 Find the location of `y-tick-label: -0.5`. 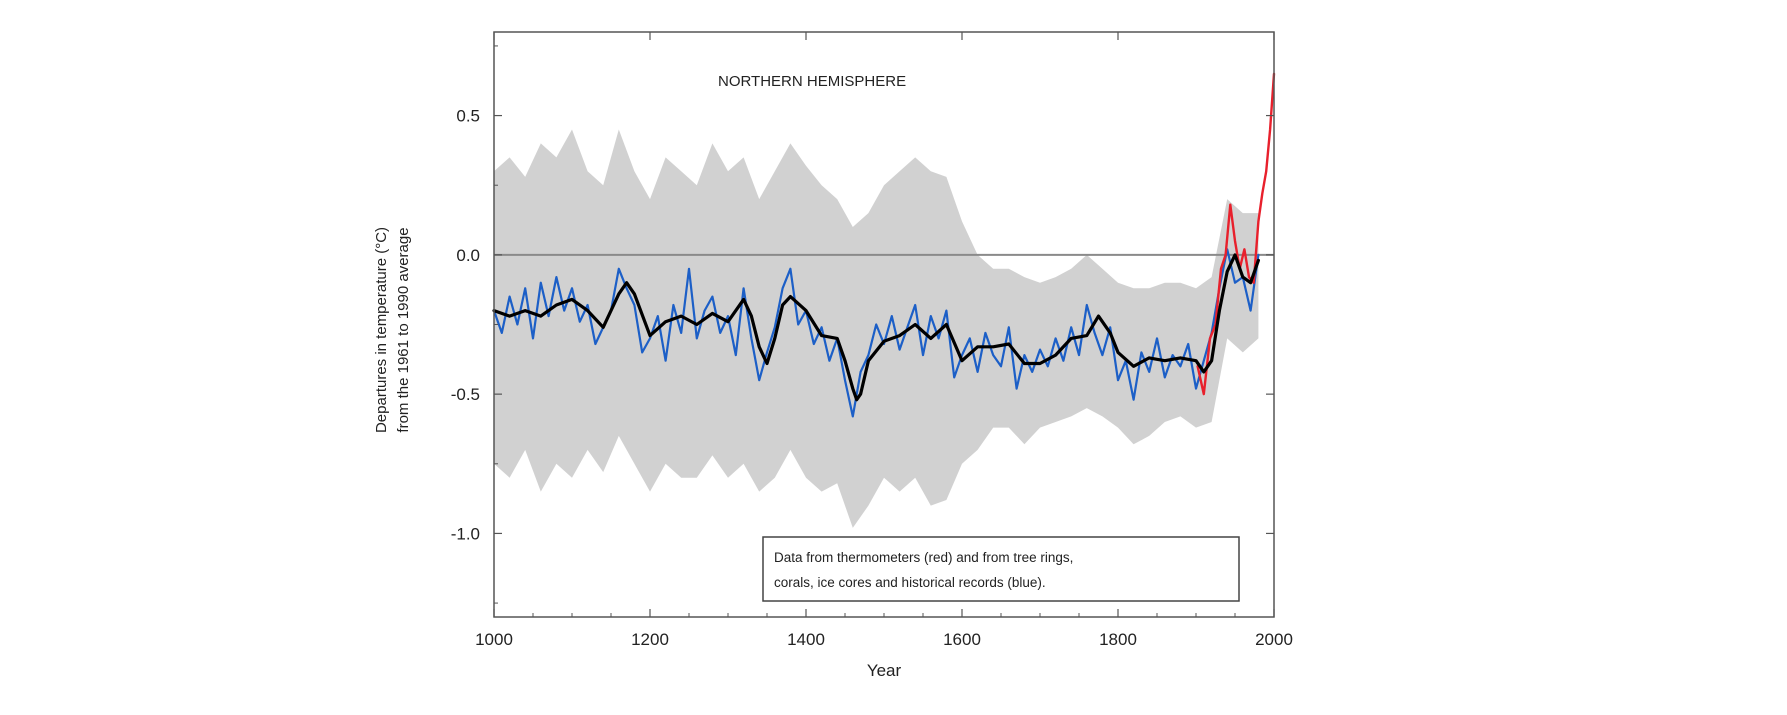

y-tick-label: -0.5 is located at coordinates (465, 394).